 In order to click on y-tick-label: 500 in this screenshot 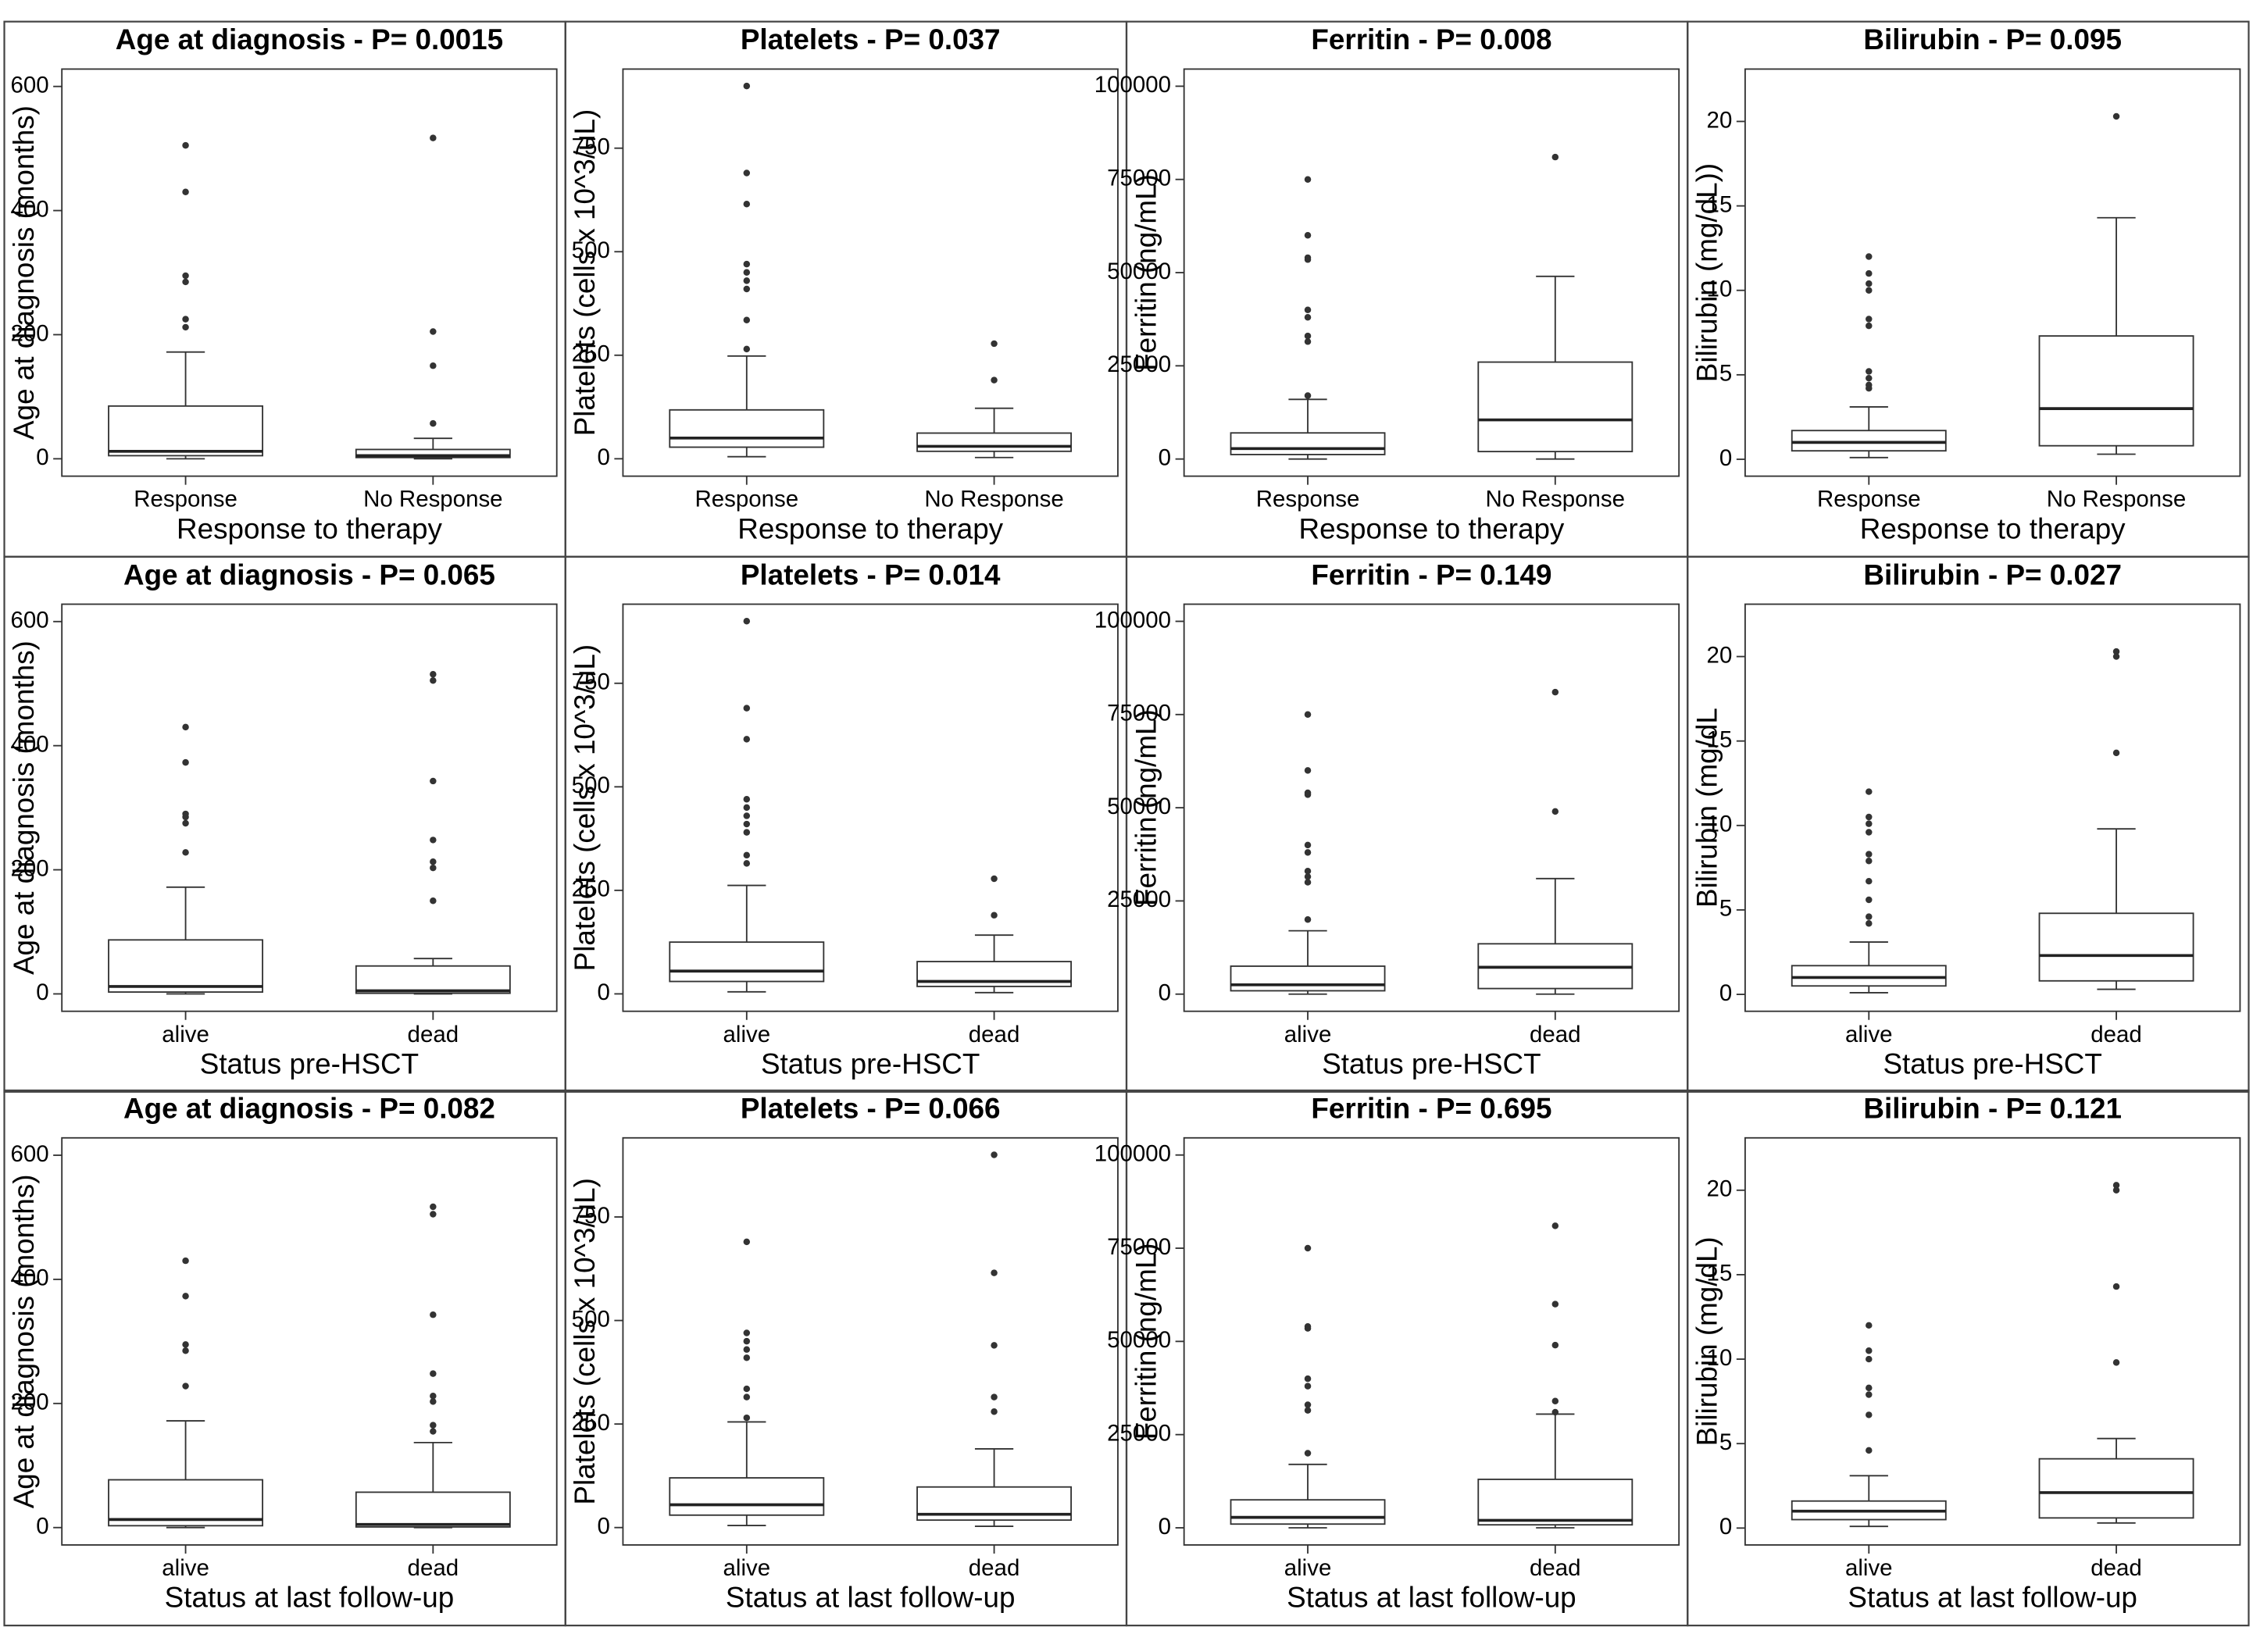, I will do `click(591, 1319)`.